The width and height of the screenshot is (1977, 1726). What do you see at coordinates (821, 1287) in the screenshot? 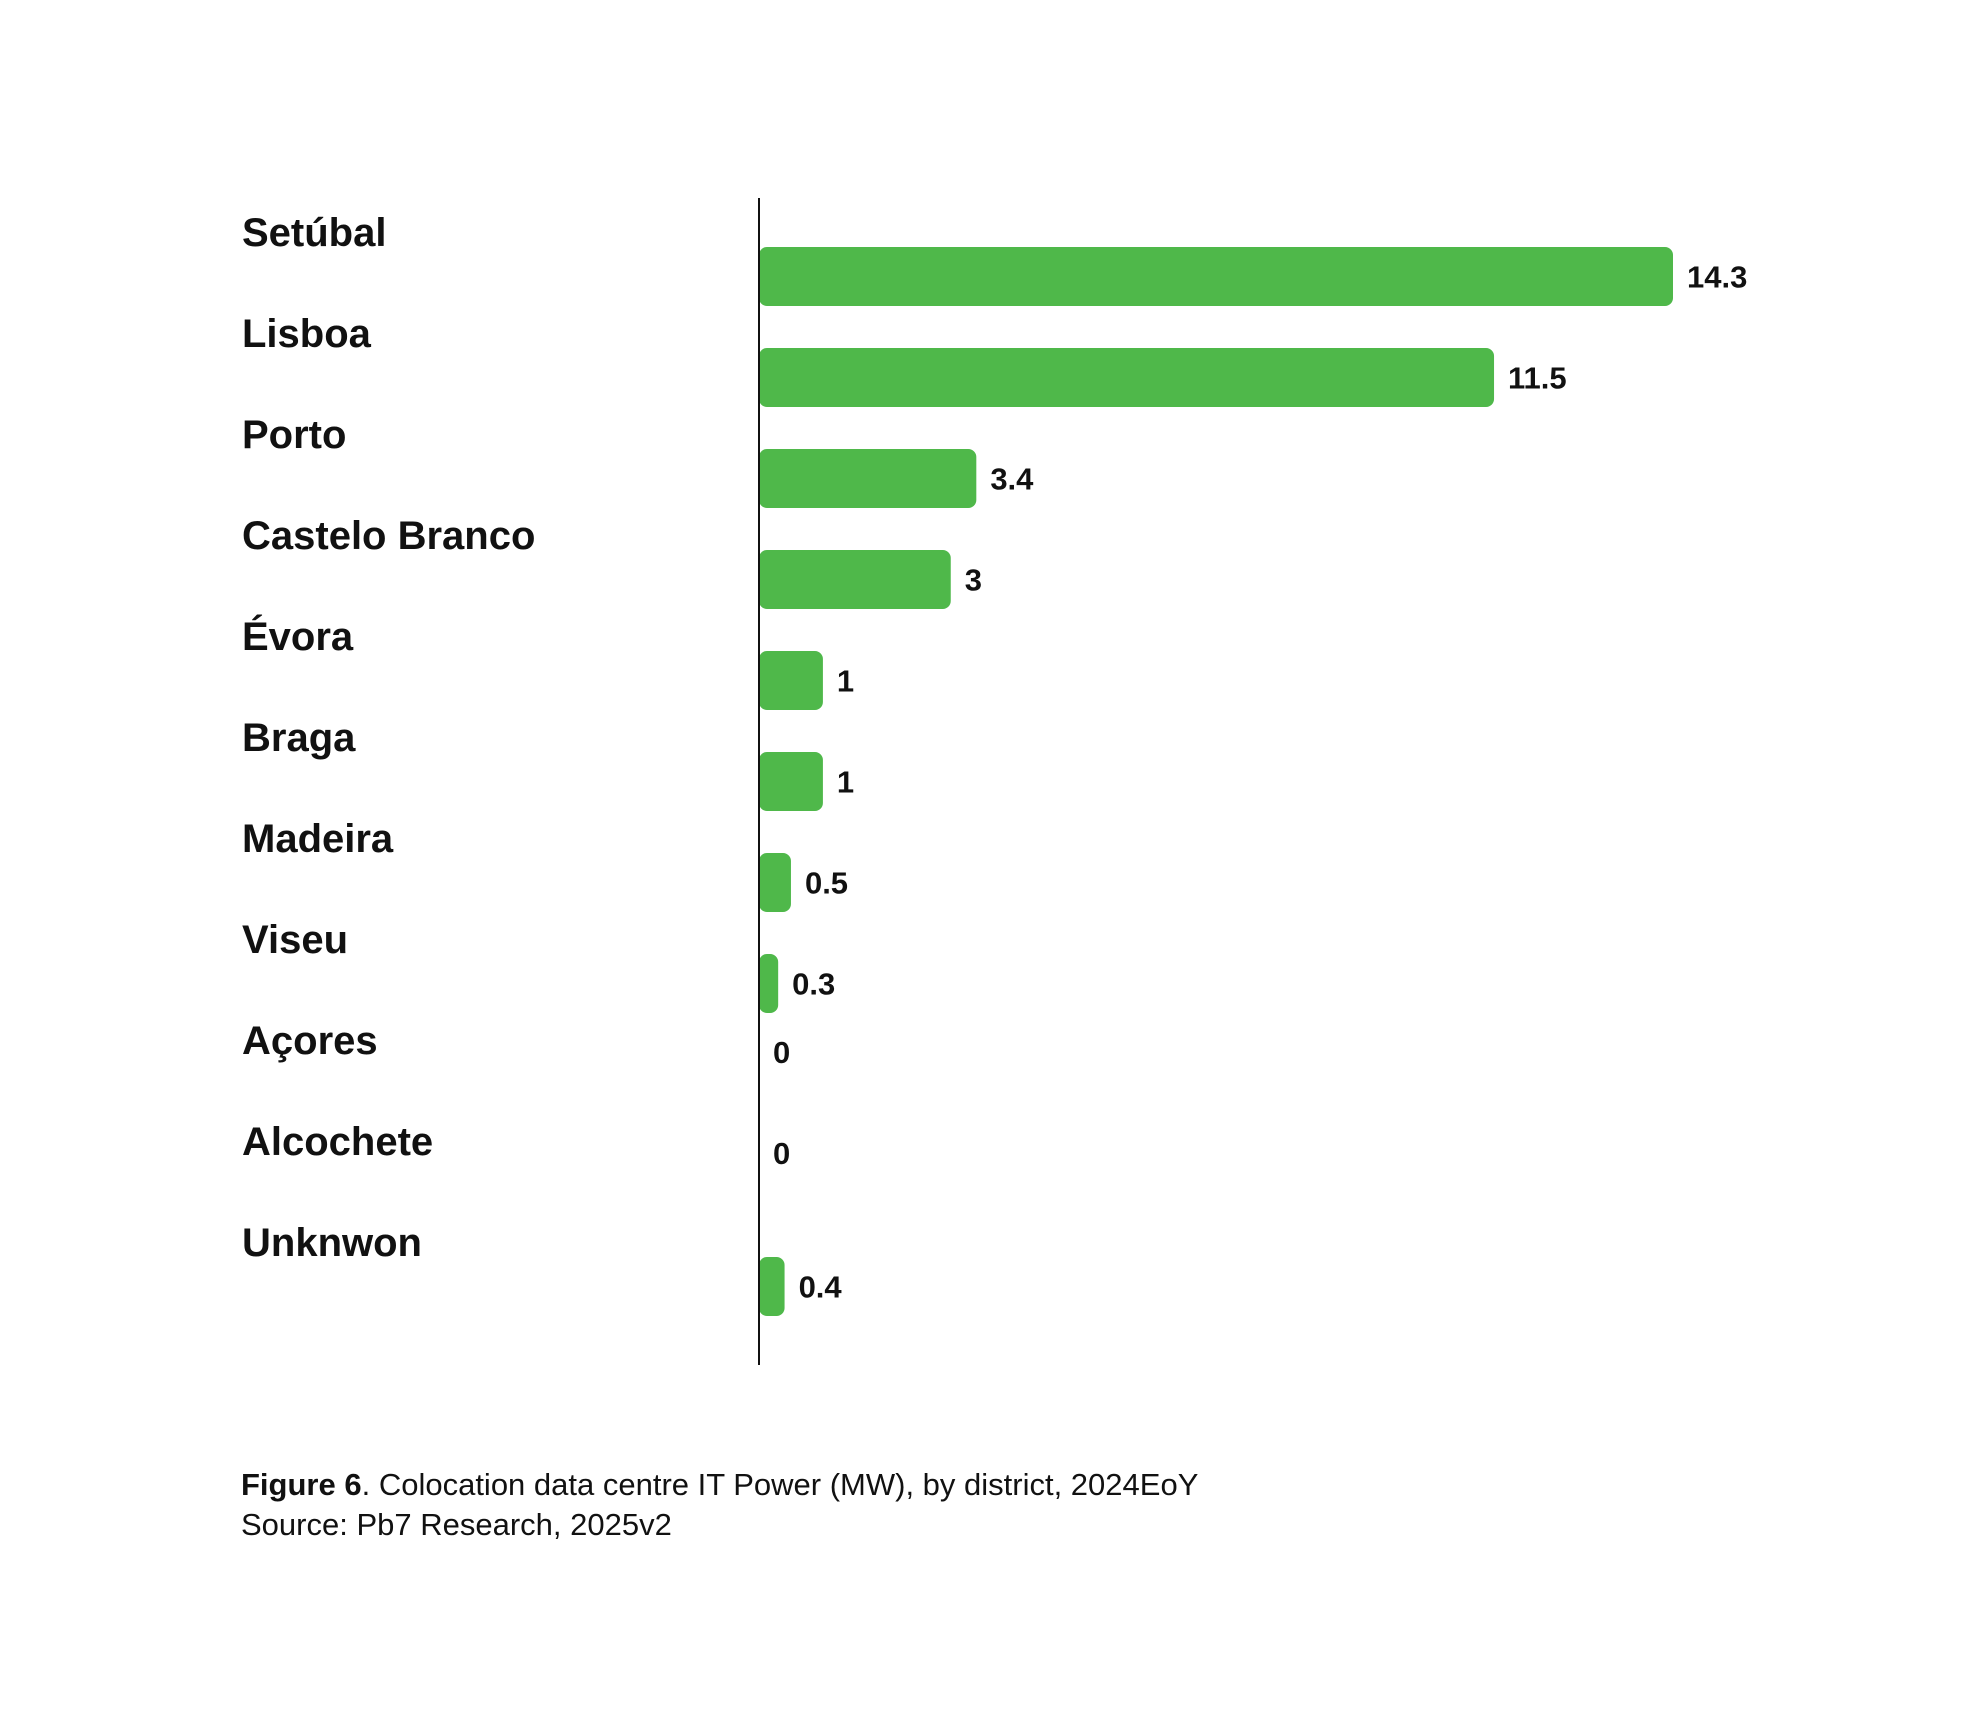
I see `value-label: 0.4` at bounding box center [821, 1287].